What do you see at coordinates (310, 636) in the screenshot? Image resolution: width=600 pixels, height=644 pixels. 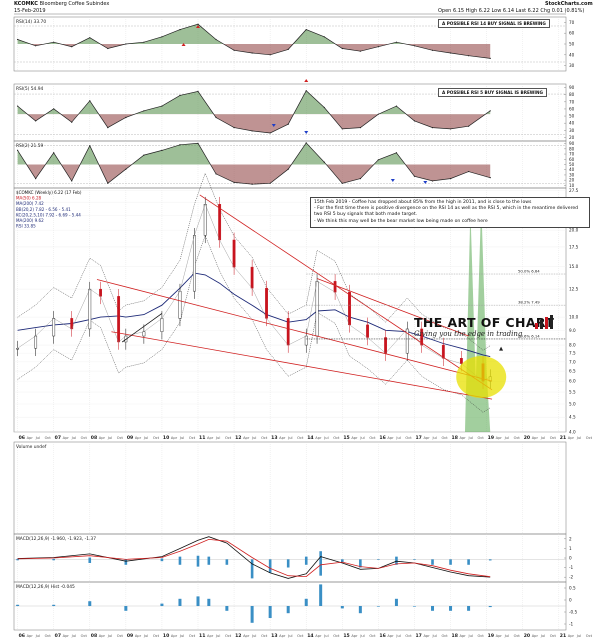 I see `bottom-year-label: 14` at bounding box center [310, 636].